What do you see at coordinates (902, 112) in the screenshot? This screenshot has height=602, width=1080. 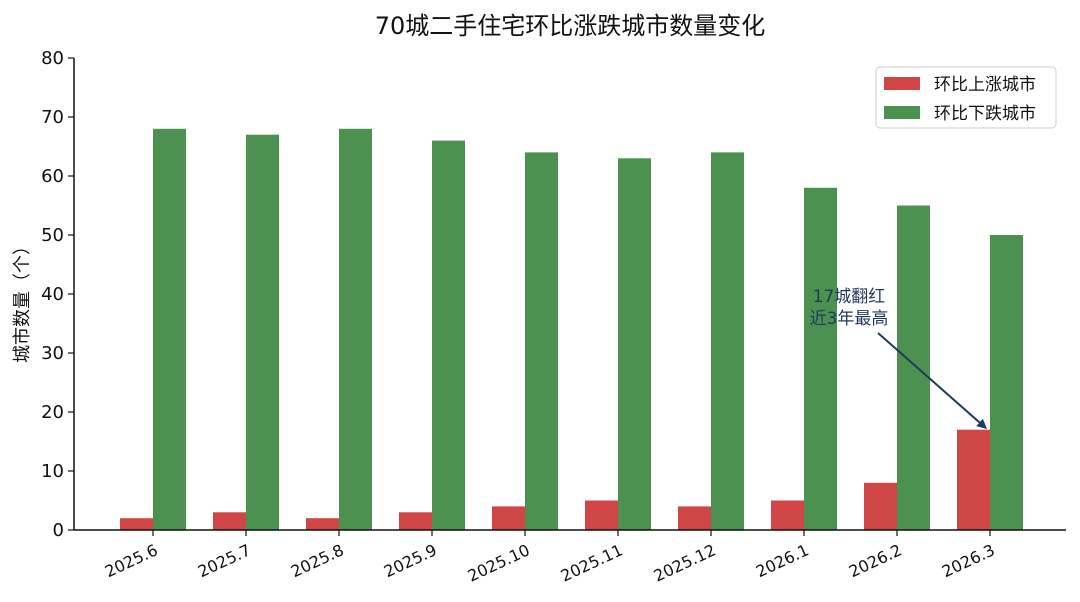 I see `legend-swatch-down` at bounding box center [902, 112].